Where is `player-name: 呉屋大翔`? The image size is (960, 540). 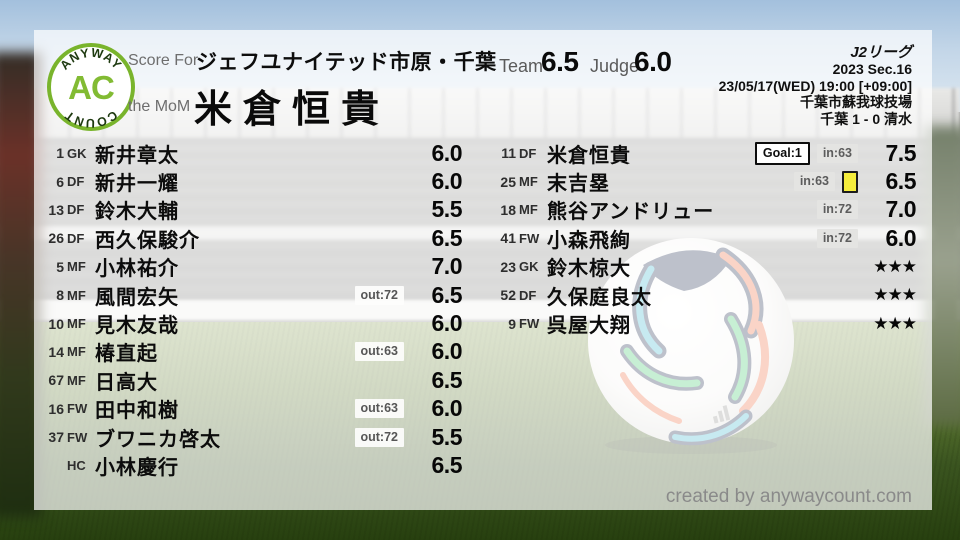 player-name: 呉屋大翔 is located at coordinates (589, 326).